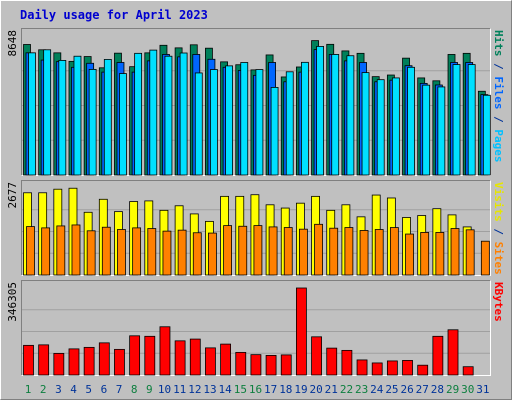 The height and width of the screenshot is (400, 512). I want to click on day-label: 13, so click(209, 389).